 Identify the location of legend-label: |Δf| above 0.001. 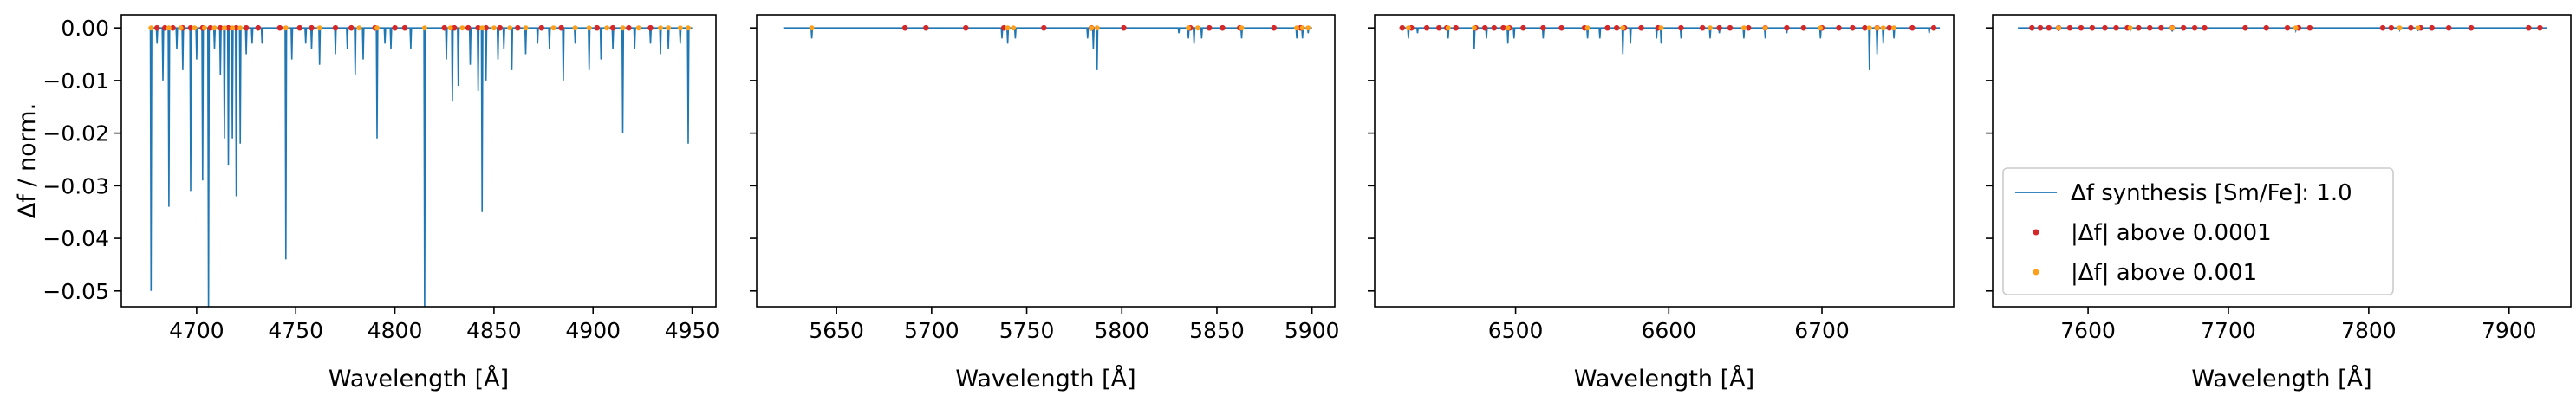
(2164, 273).